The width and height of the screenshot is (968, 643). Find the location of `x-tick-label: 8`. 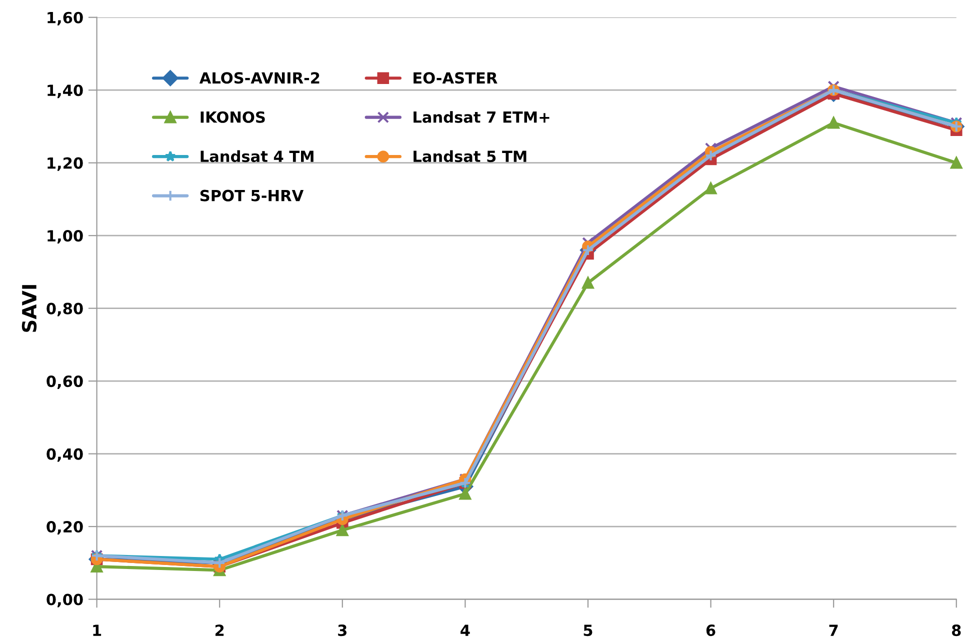

x-tick-label: 8 is located at coordinates (956, 630).